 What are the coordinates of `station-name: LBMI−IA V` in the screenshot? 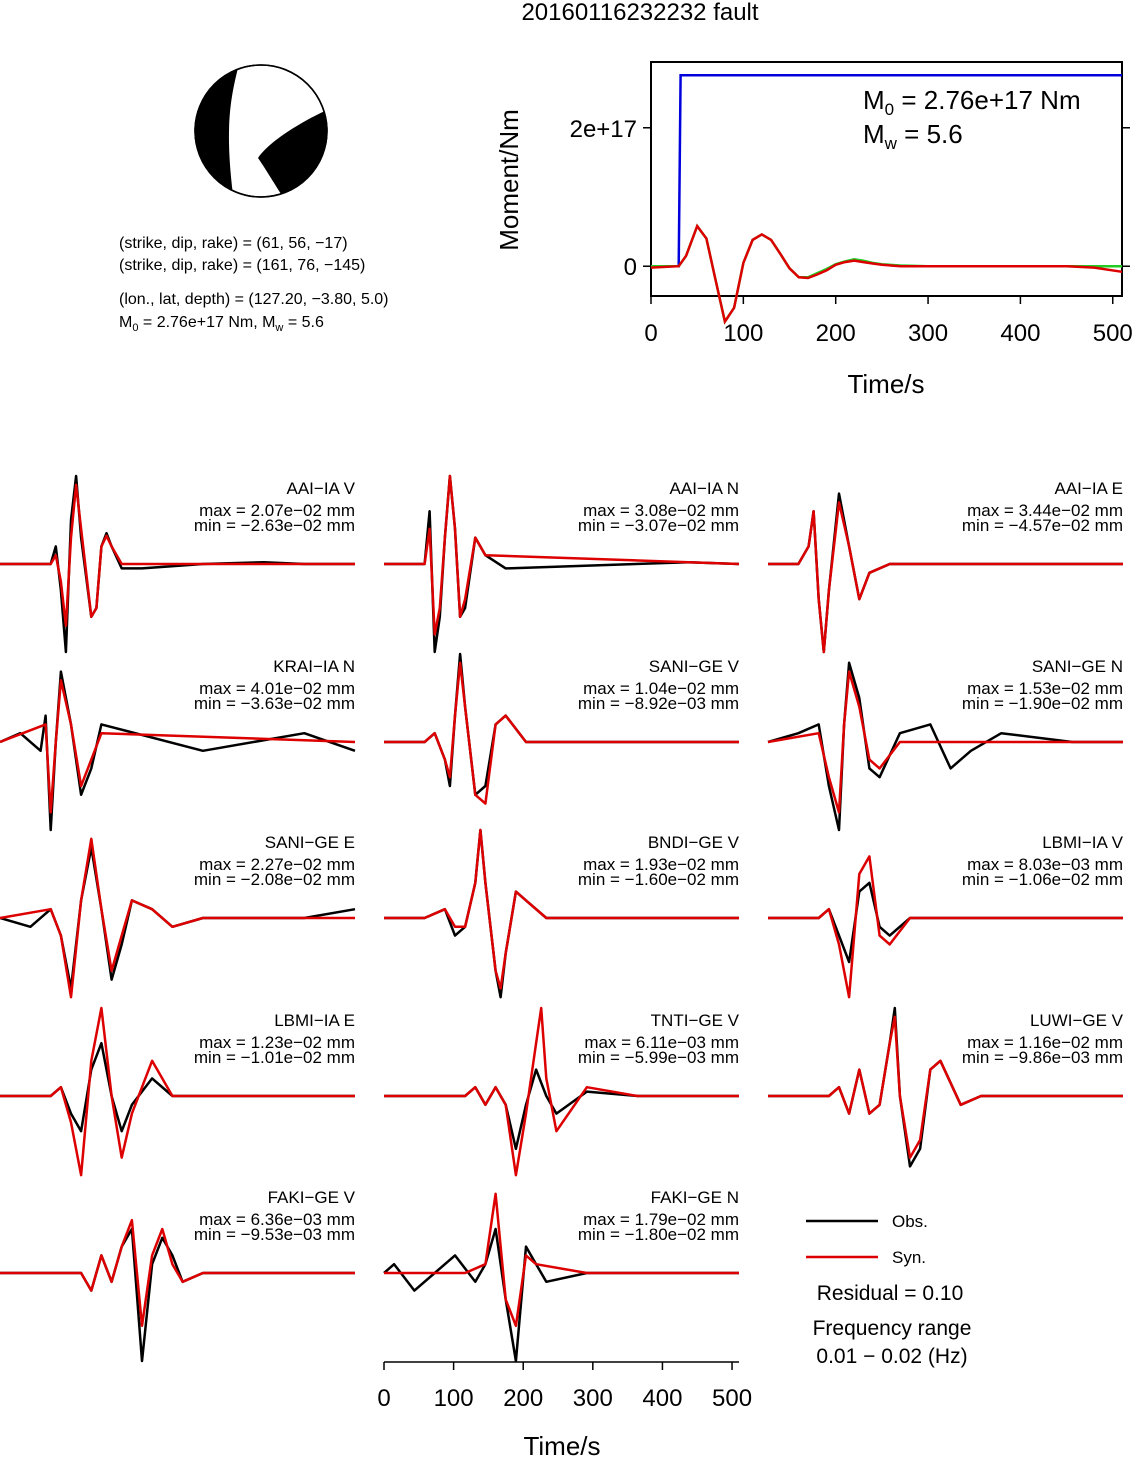 It's located at (1082, 842).